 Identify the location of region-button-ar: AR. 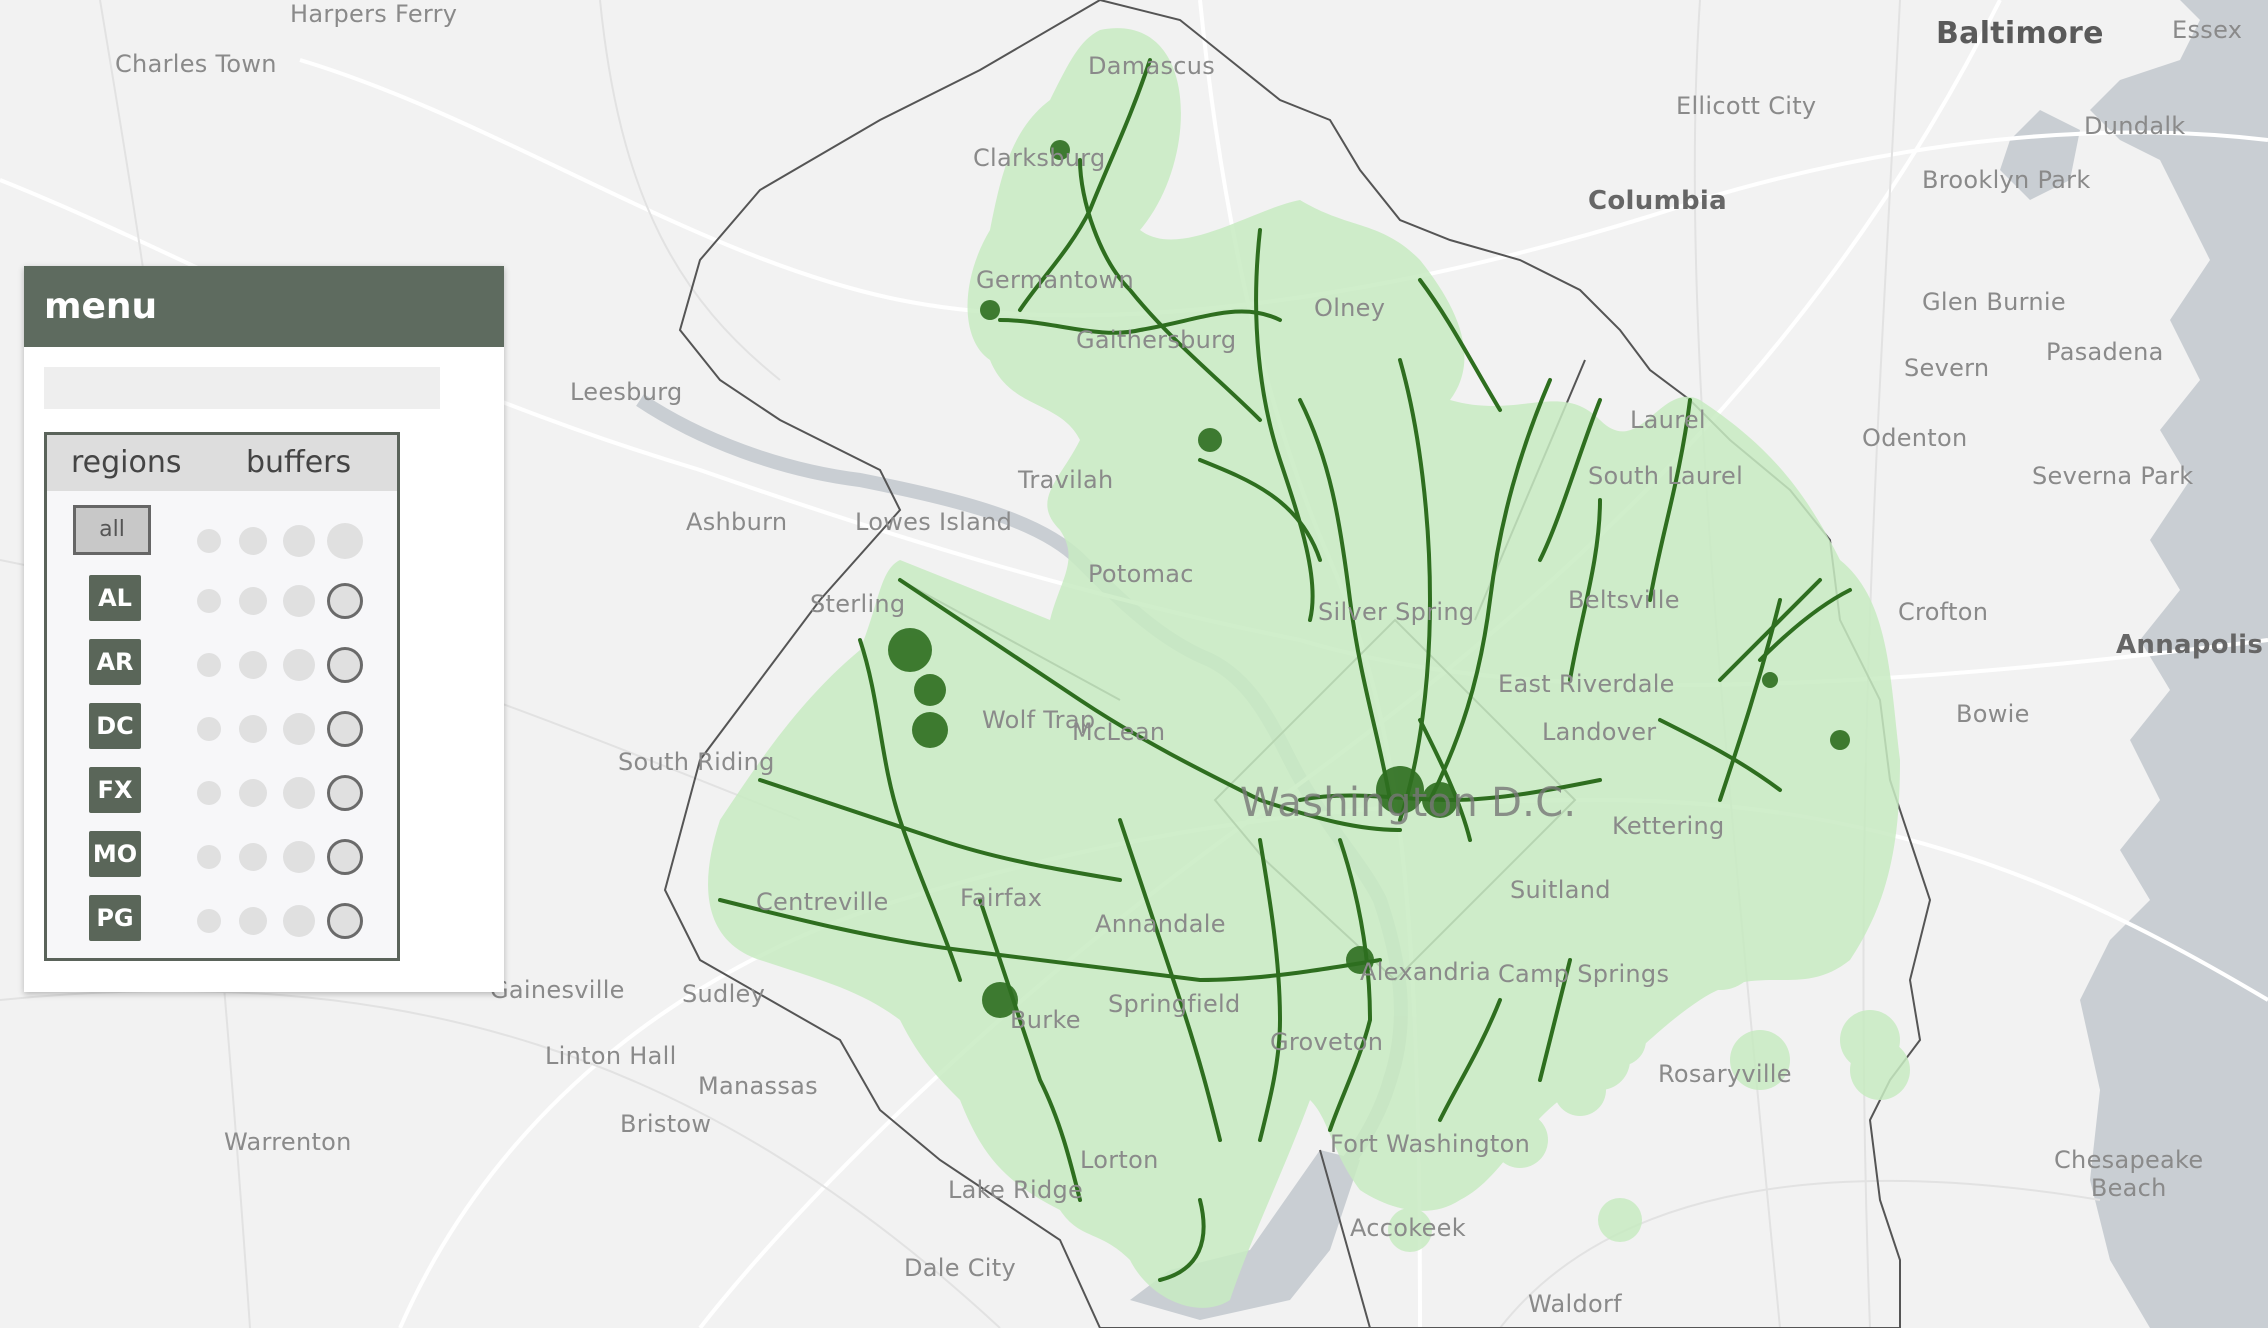
(115, 662).